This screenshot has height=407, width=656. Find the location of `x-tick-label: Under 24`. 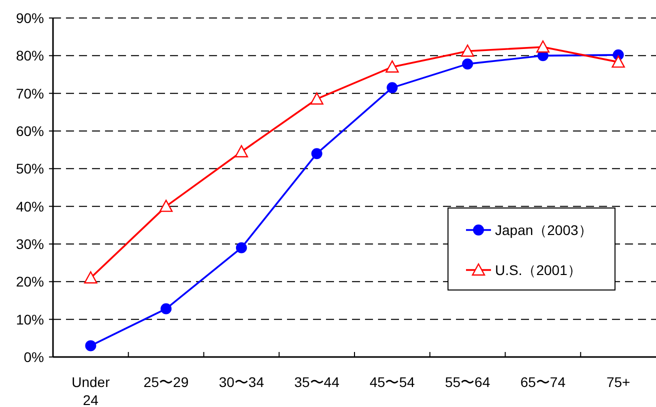

x-tick-label: Under 24 is located at coordinates (91, 390).